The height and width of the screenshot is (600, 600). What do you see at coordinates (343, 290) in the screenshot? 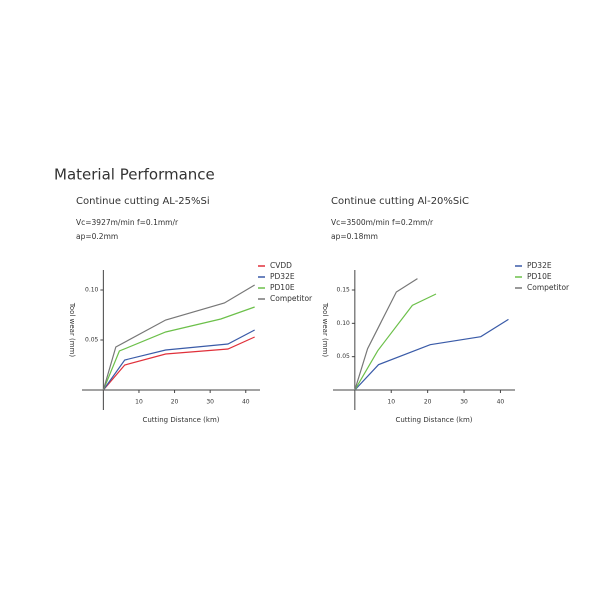
I see `y-tick-label: 0.15` at bounding box center [343, 290].